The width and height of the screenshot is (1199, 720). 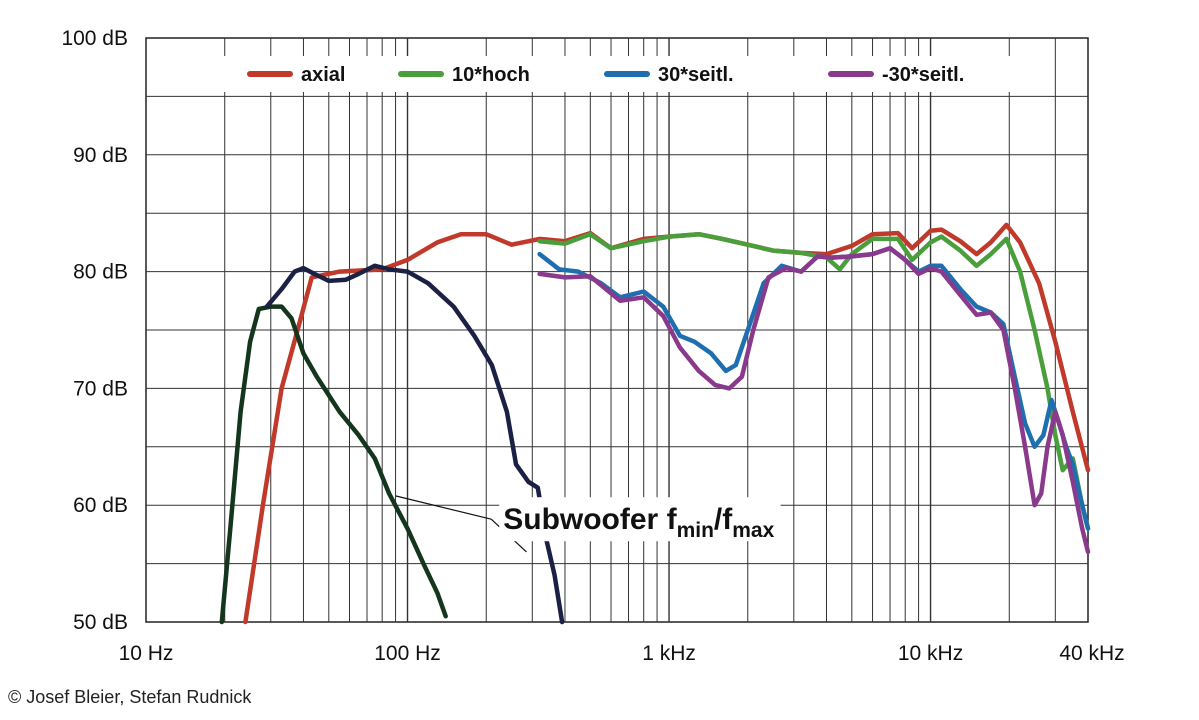 I want to click on y-tick-label: 100 dB, so click(x=94, y=38).